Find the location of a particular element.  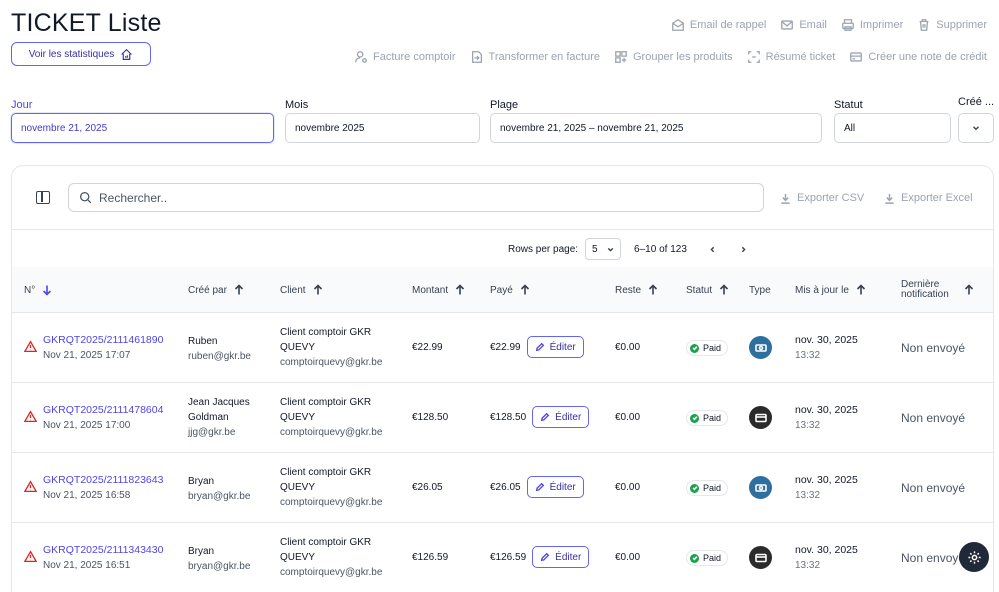

view-stats-button: Voir les statistiques is located at coordinates (81, 54).